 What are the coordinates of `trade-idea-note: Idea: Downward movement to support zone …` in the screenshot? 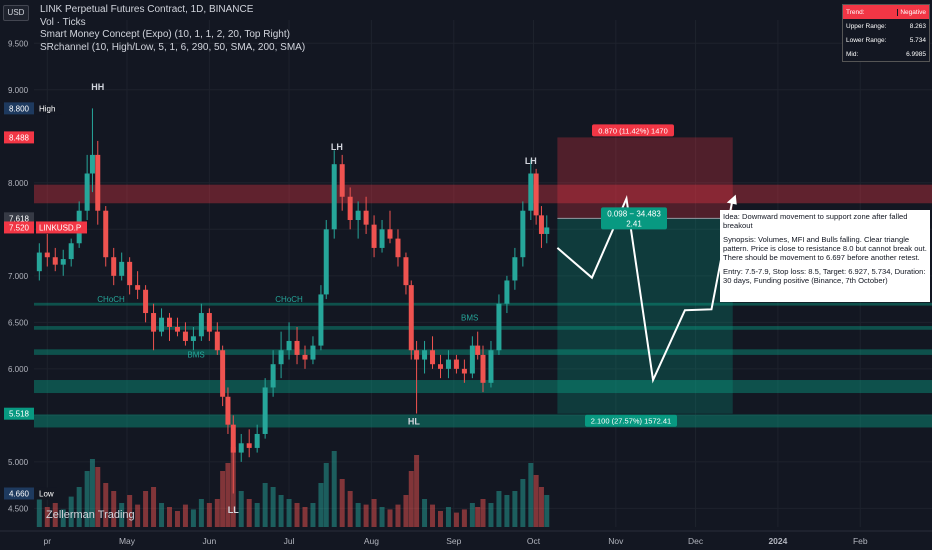 It's located at (825, 256).